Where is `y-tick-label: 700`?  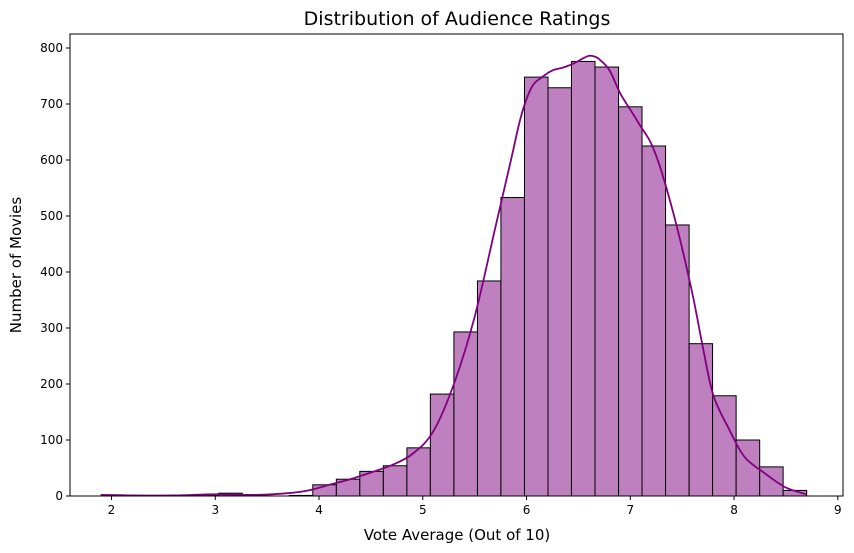 y-tick-label: 700 is located at coordinates (51, 104).